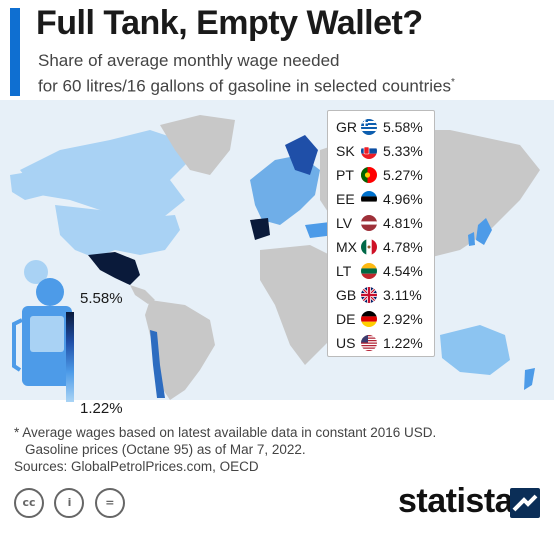 This screenshot has height=536, width=554. I want to click on table-row: GR 5.58%, so click(381, 127).